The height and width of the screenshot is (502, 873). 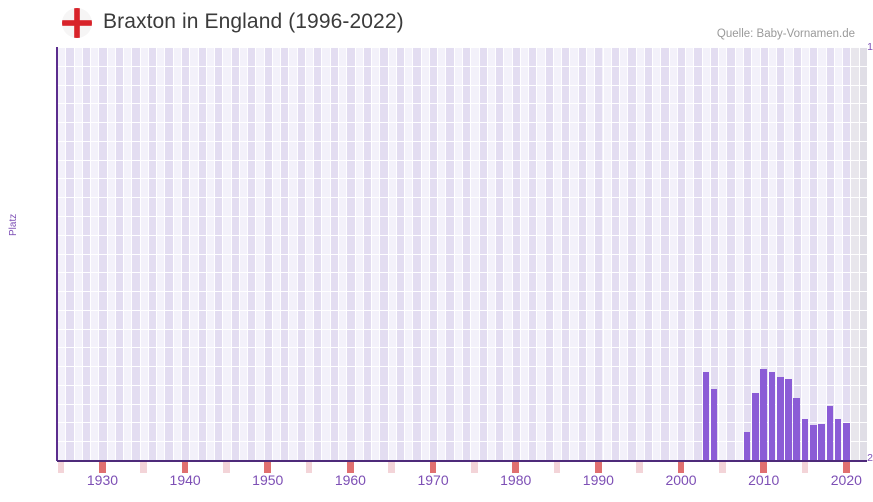 What do you see at coordinates (805, 467) in the screenshot?
I see `x-tick-2015` at bounding box center [805, 467].